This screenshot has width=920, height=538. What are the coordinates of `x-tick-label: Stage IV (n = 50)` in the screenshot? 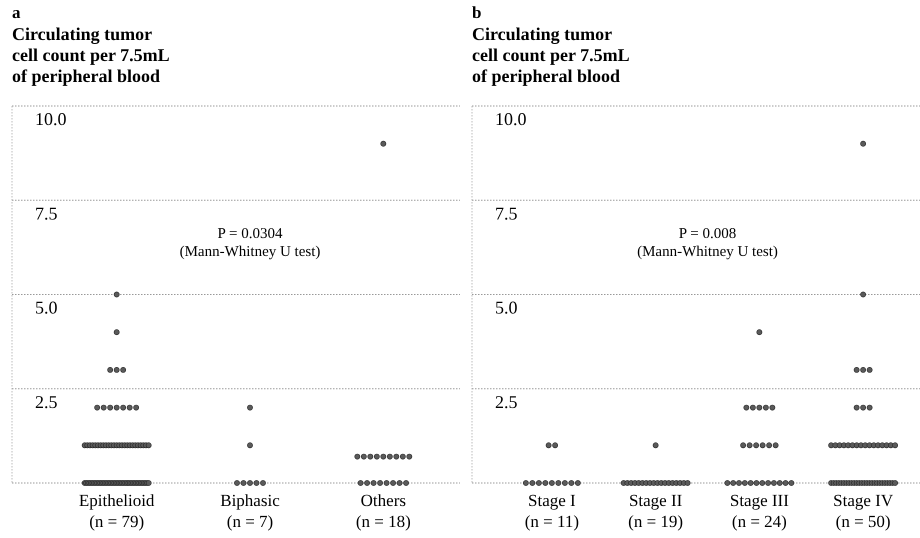 It's located at (863, 511).